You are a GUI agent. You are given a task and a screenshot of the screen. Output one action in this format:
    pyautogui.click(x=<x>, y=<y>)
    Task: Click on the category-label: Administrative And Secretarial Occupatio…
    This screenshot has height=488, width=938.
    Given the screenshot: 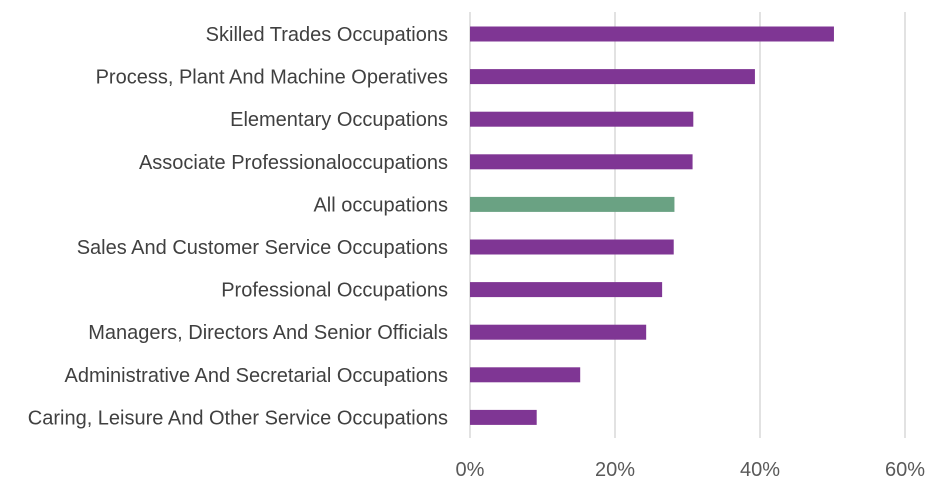 What is the action you would take?
    pyautogui.click(x=256, y=376)
    